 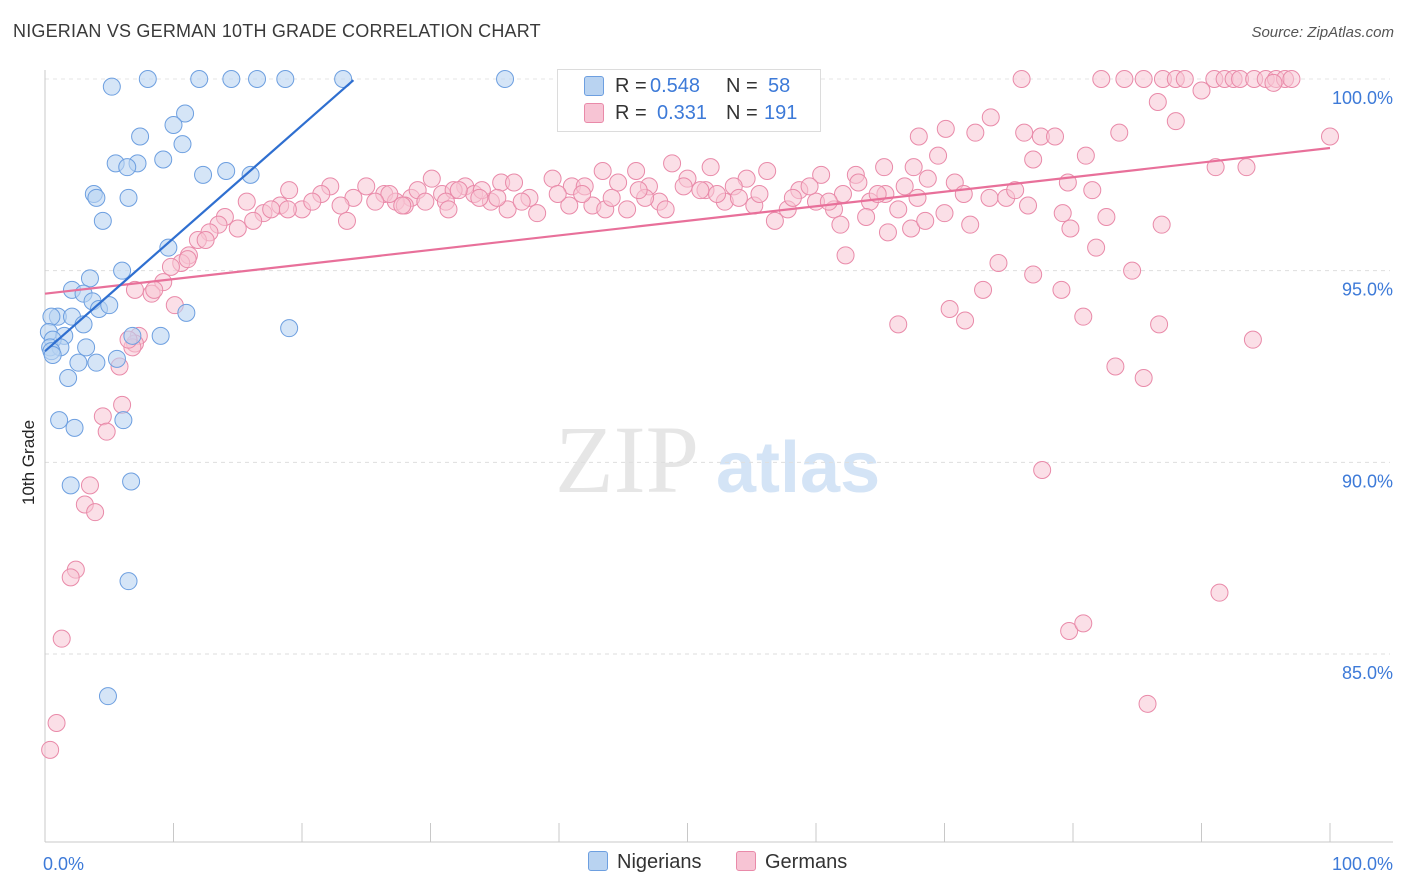 What do you see at coordinates (689, 100) in the screenshot?
I see `stats-legend: R = 0.548 N = 58 R = 0.331 N = 191` at bounding box center [689, 100].